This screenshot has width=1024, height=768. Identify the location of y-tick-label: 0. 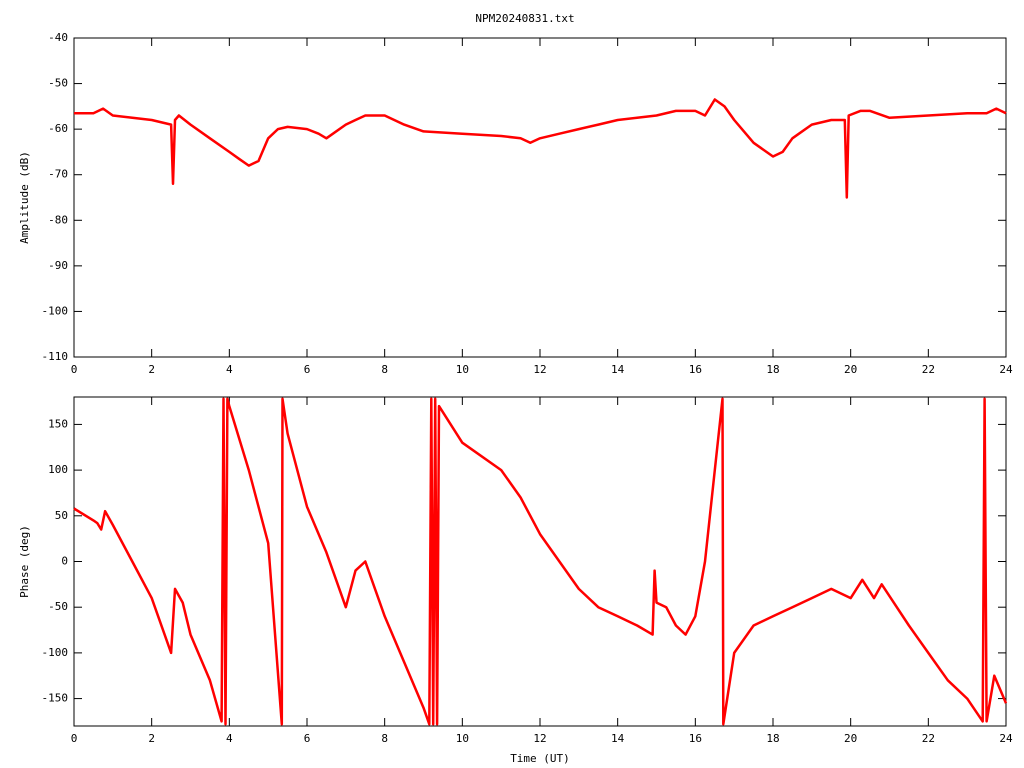
(64, 561).